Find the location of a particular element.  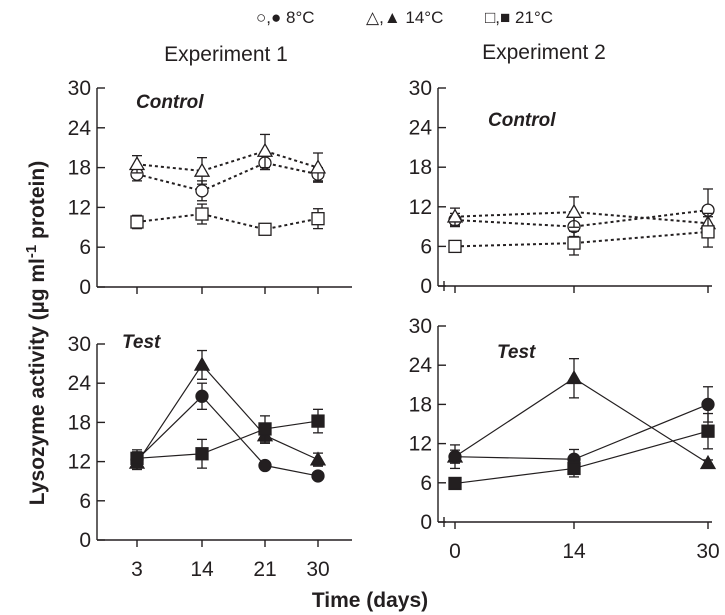

legend-item-21c: □,■ 21°C is located at coordinates (519, 17).